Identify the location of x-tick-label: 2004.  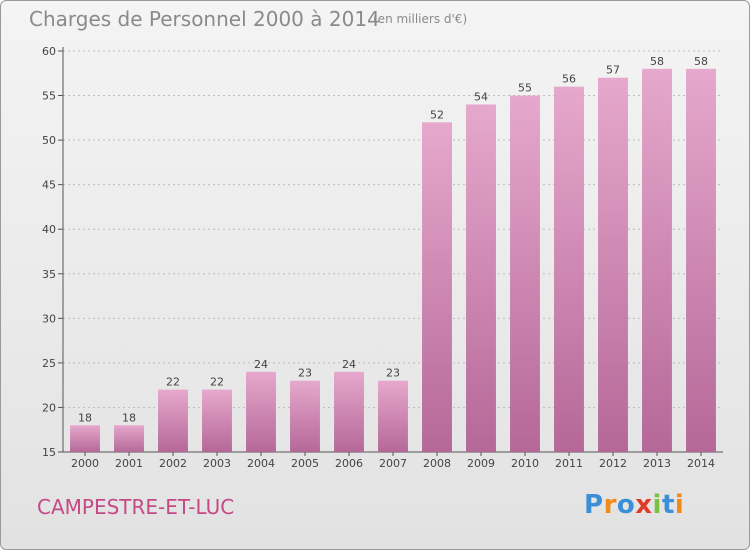
(261, 463).